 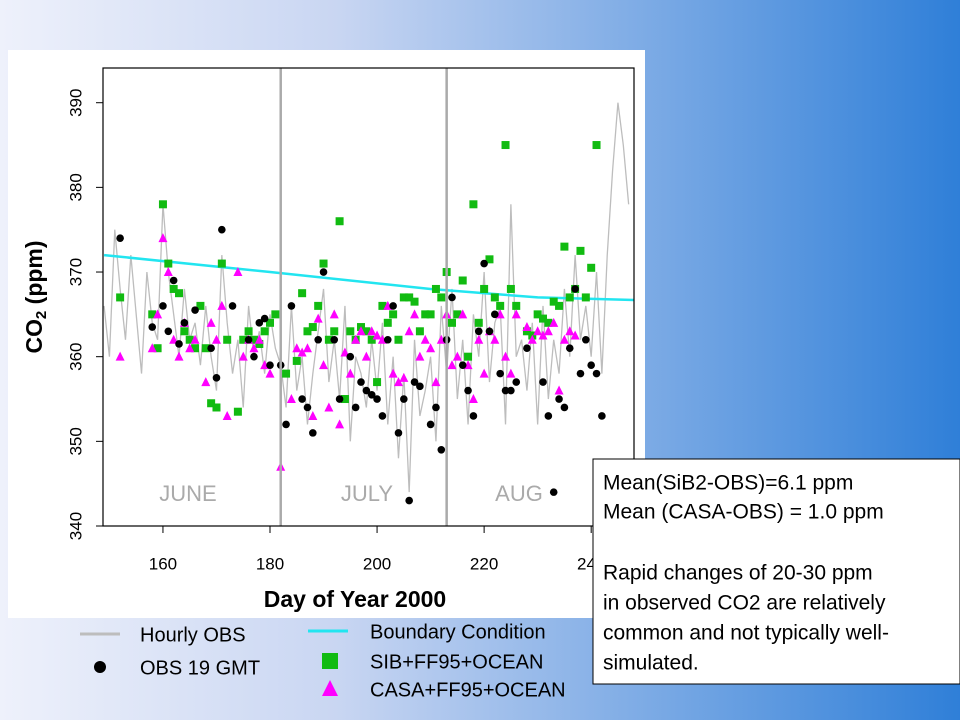 What do you see at coordinates (41, 315) in the screenshot?
I see `y-axis-label-part: 2` at bounding box center [41, 315].